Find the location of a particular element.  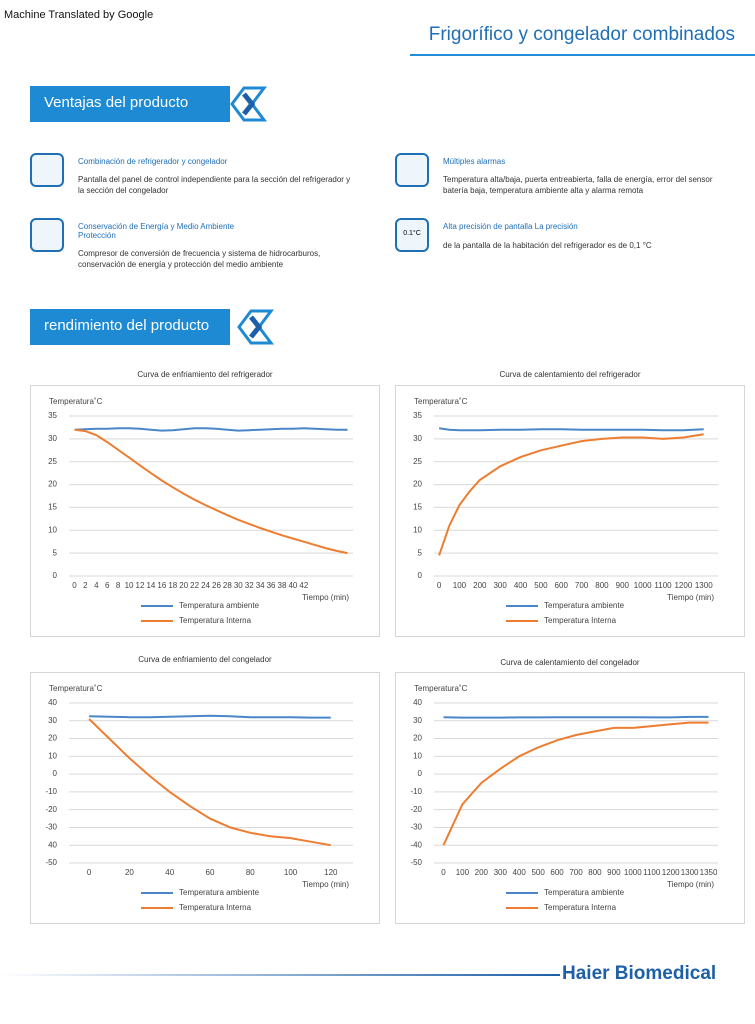

feature-icon: 0.1°C is located at coordinates (412, 235).